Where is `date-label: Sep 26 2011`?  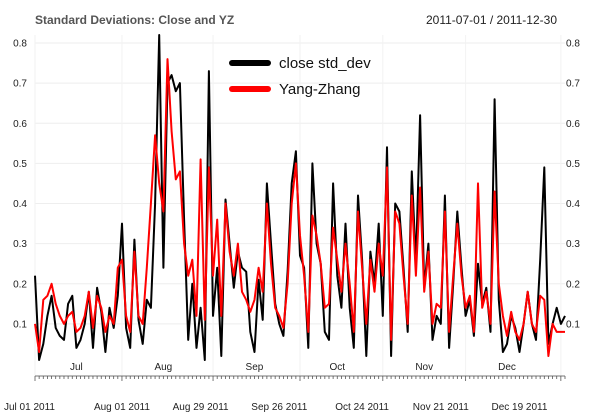 date-label: Sep 26 2011 is located at coordinates (279, 407).